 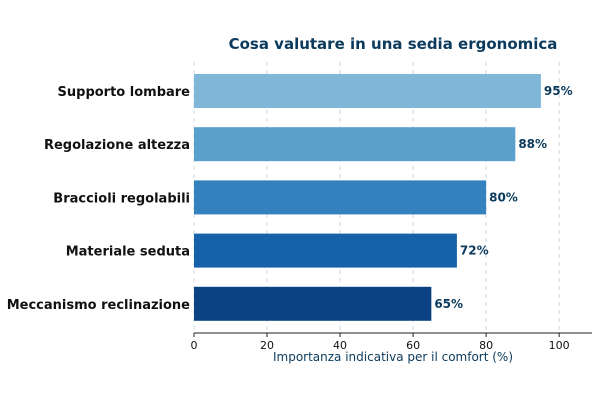 What do you see at coordinates (121, 198) in the screenshot?
I see `category-label: Braccioli regolabili` at bounding box center [121, 198].